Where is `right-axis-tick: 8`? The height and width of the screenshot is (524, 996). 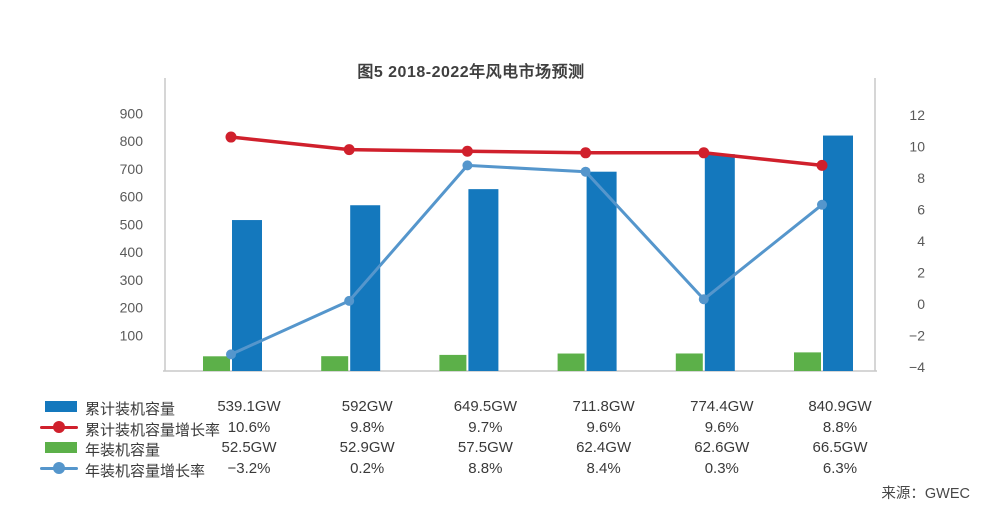 right-axis-tick: 8 is located at coordinates (921, 178).